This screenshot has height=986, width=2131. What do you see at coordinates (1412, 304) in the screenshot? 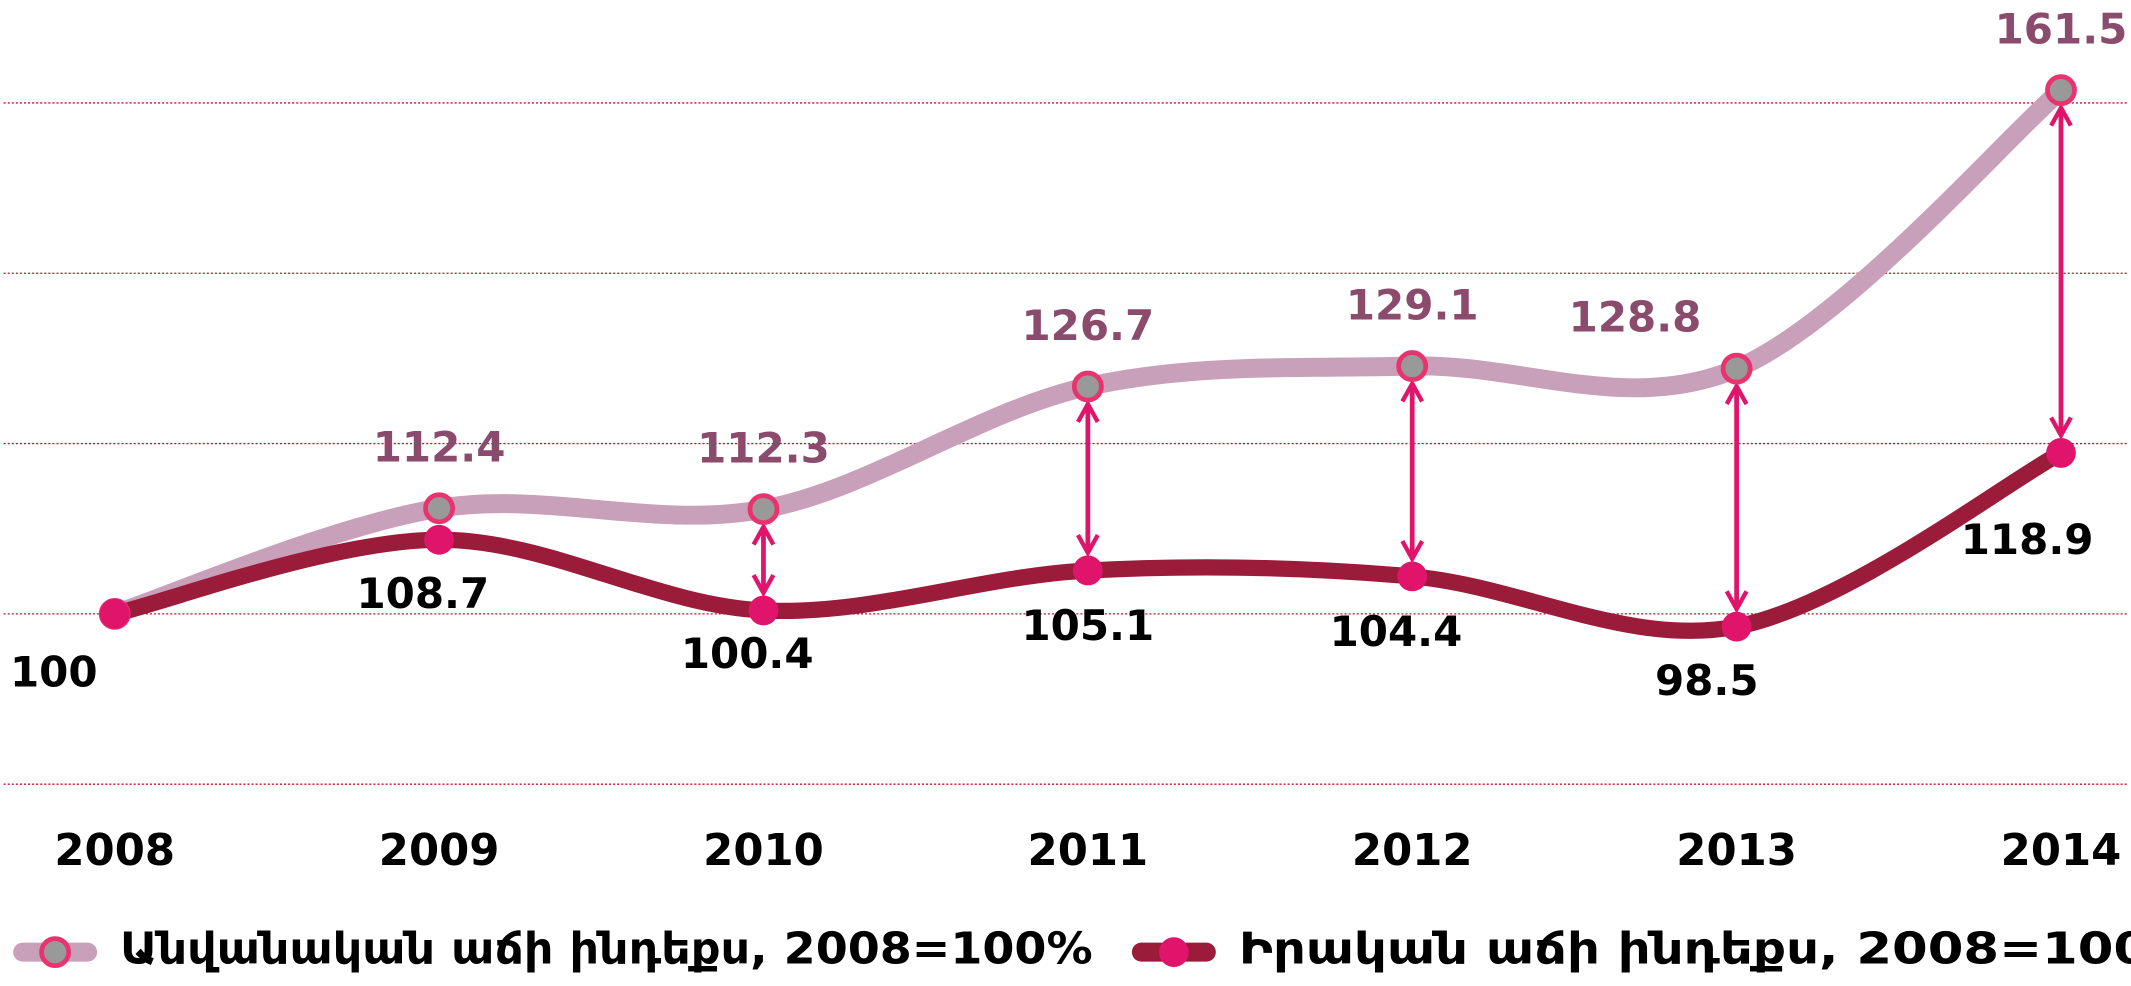
I see `data-label: 129.1` at bounding box center [1412, 304].